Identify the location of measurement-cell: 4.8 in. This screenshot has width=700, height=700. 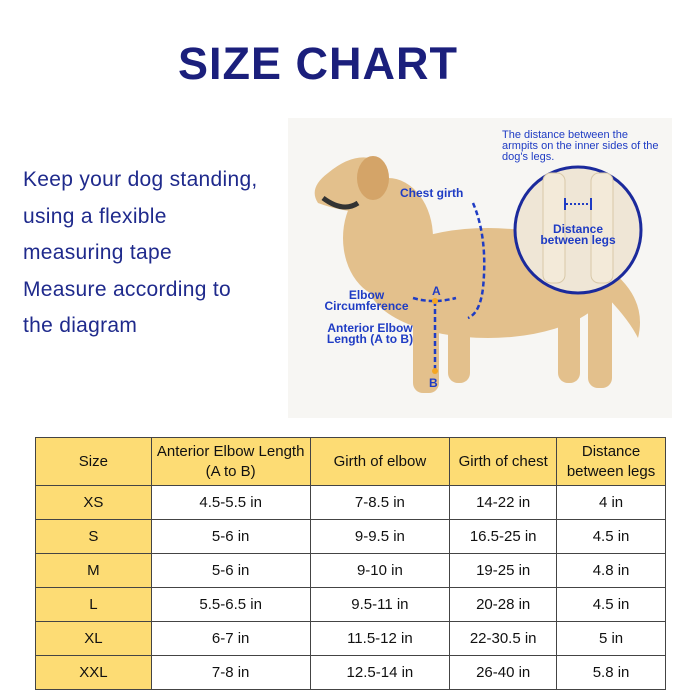
(611, 570).